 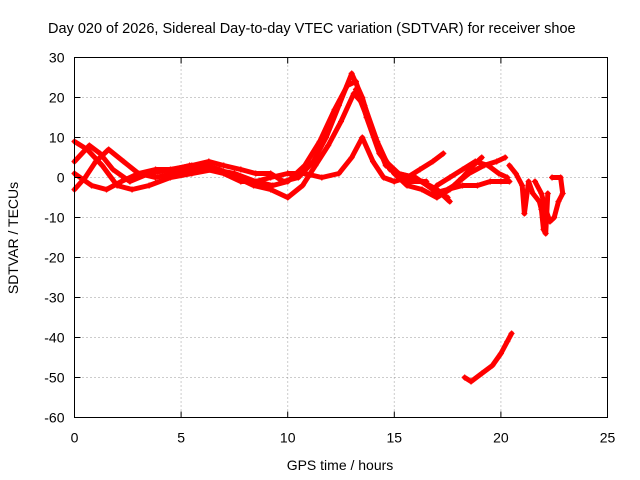 I want to click on x-tick-label: 25, so click(x=608, y=438).